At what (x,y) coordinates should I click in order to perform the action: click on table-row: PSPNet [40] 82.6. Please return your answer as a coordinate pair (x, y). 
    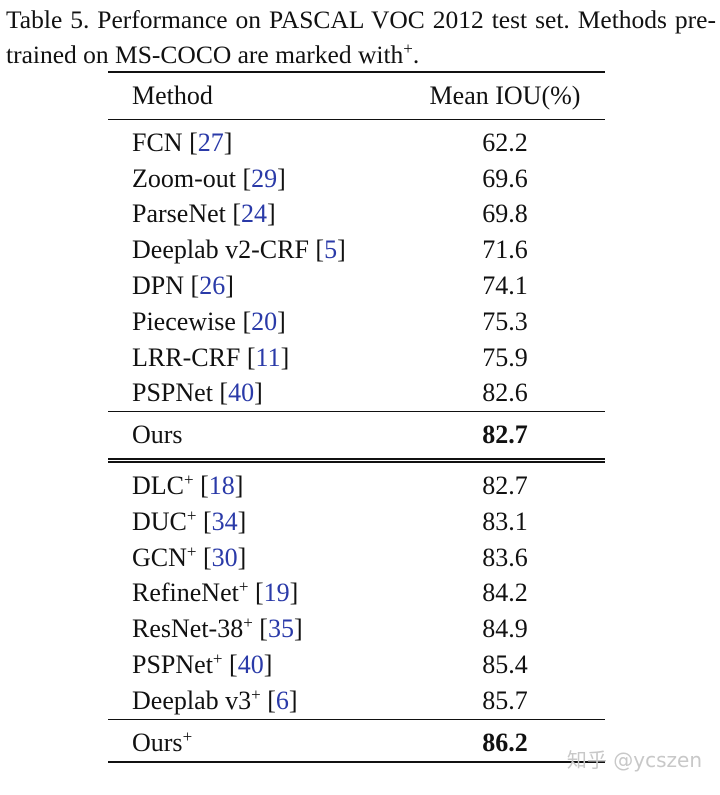
    Looking at the image, I should click on (356, 394).